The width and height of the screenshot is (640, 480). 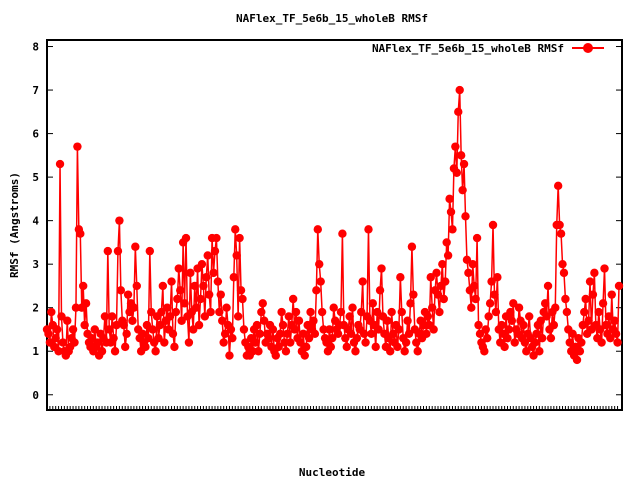 I want to click on legend: NAFlex_TF_5e6b_15_wholeB RMSf, so click(x=488, y=48).